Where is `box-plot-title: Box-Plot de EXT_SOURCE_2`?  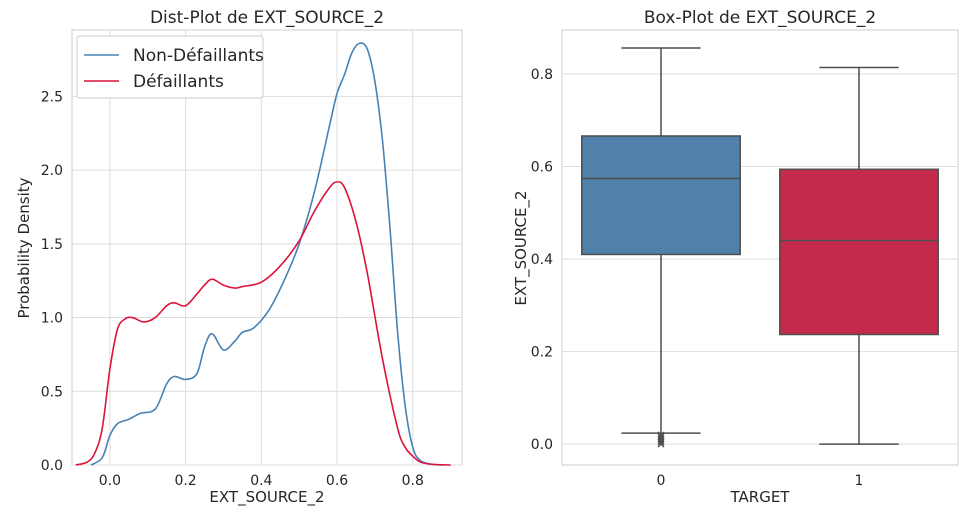
box-plot-title: Box-Plot de EXT_SOURCE_2 is located at coordinates (760, 18).